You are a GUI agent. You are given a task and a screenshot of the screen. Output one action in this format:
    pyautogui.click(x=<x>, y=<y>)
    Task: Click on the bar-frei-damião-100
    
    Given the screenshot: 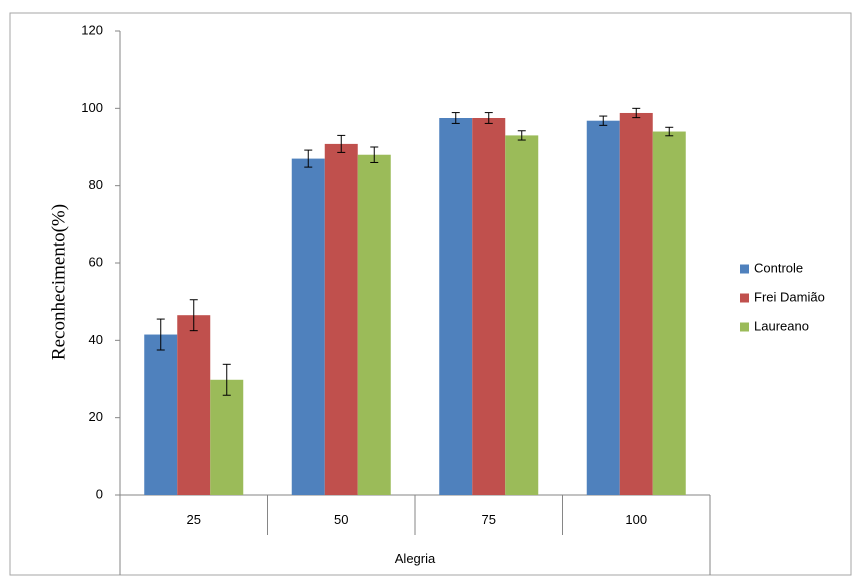 What is the action you would take?
    pyautogui.click(x=636, y=304)
    